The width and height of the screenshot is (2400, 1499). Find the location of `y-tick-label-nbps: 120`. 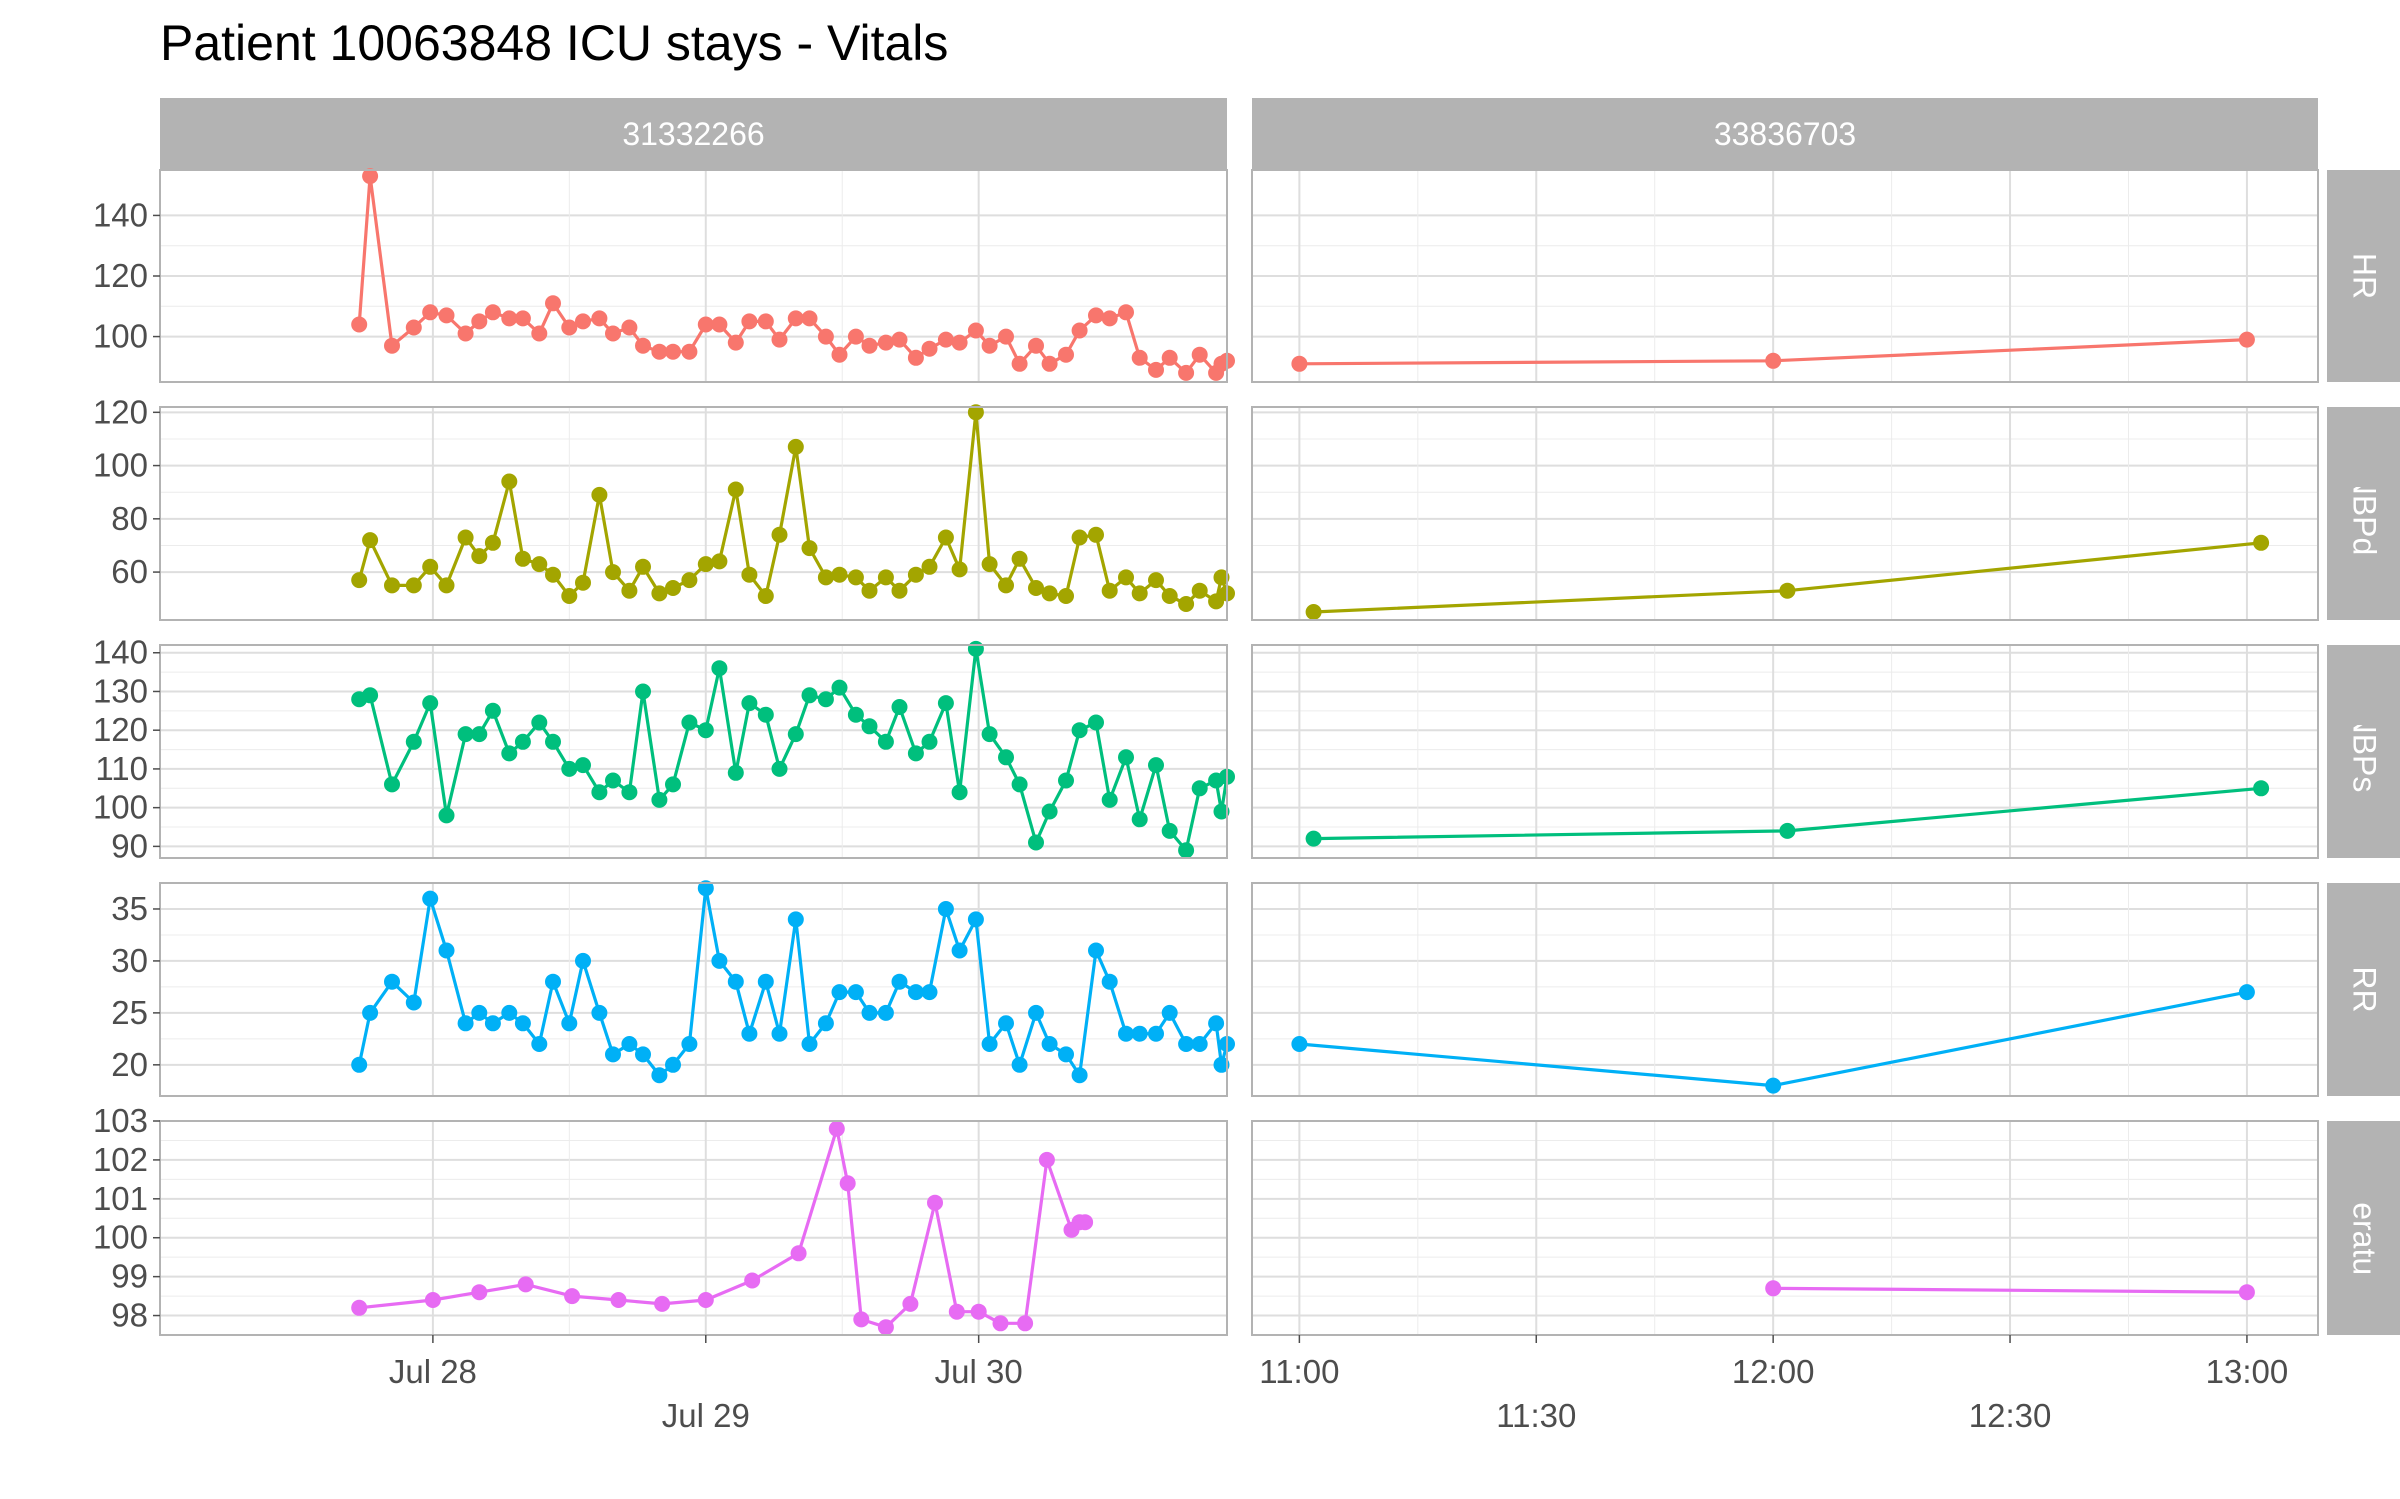

y-tick-label-nbps: 120 is located at coordinates (120, 729).